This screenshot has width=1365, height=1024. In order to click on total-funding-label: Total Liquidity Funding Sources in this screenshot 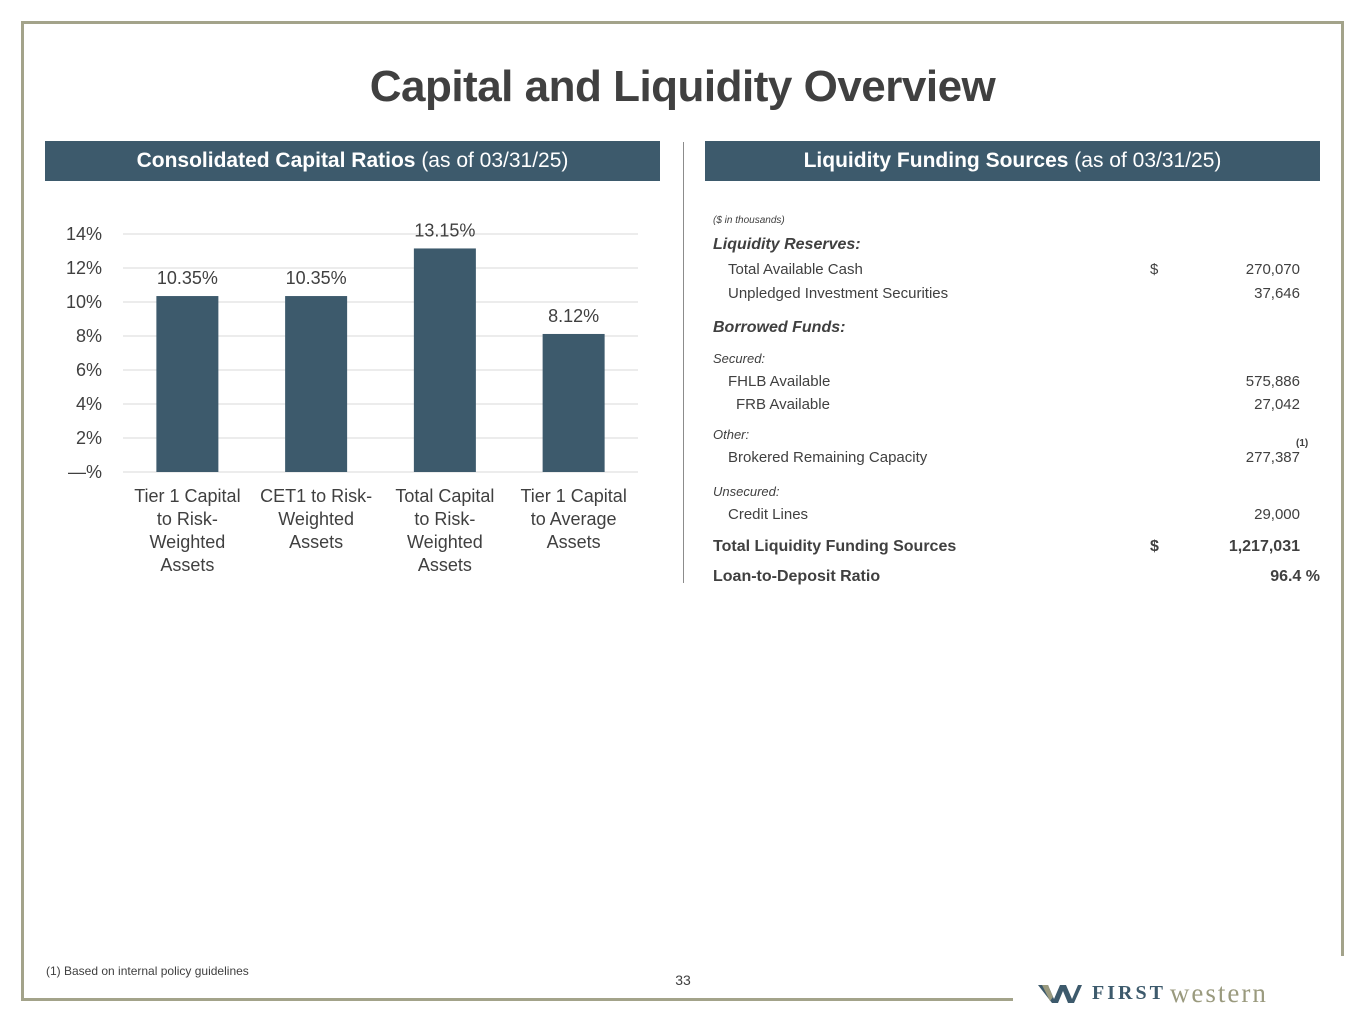, I will do `click(835, 546)`.